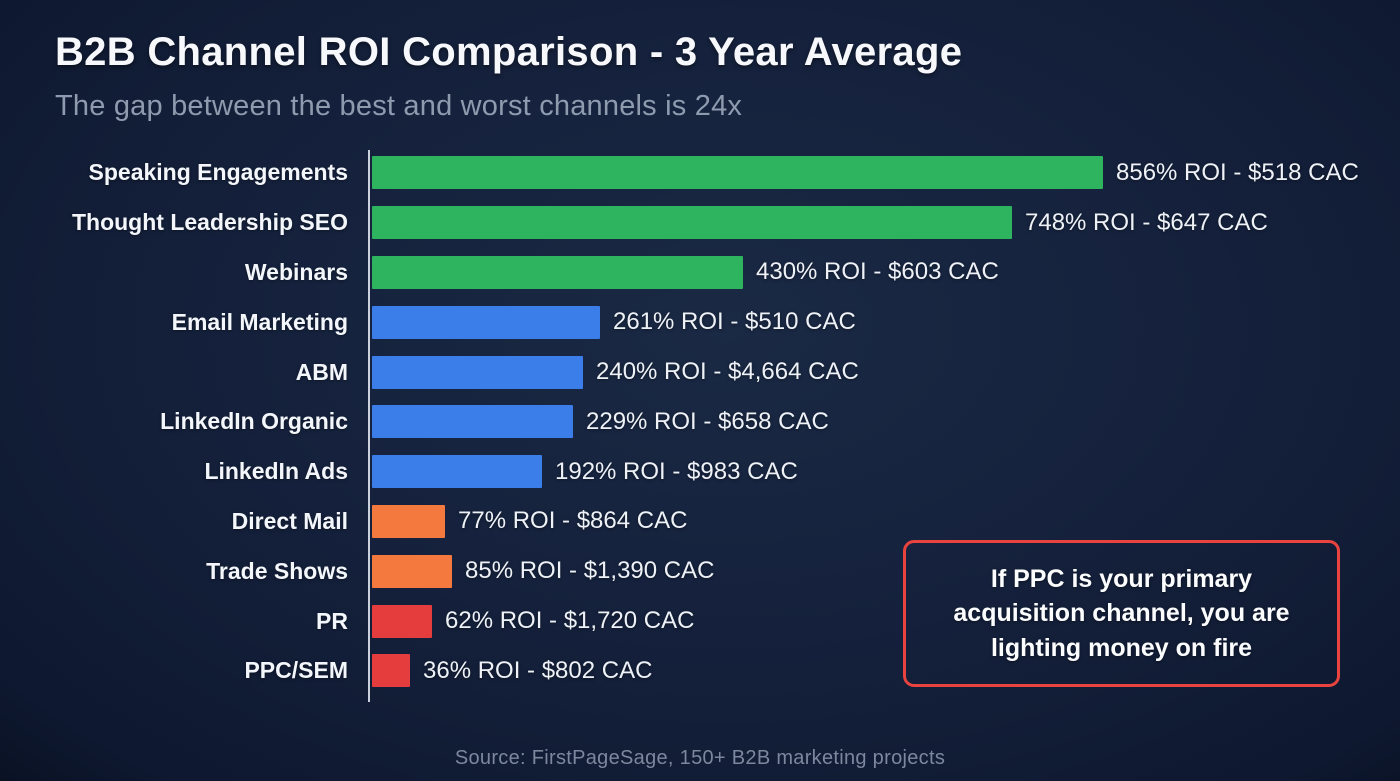 This screenshot has height=781, width=1400. I want to click on bar-value-label: 856% ROI - $518 CAC, so click(1237, 172).